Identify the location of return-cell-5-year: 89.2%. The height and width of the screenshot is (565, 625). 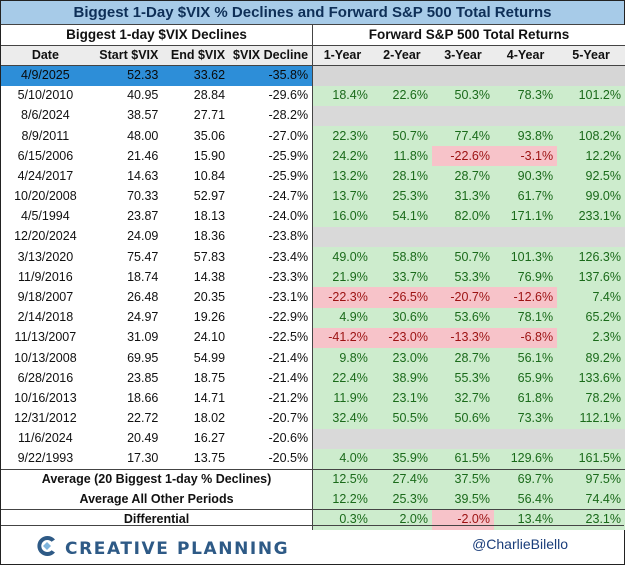
(591, 358).